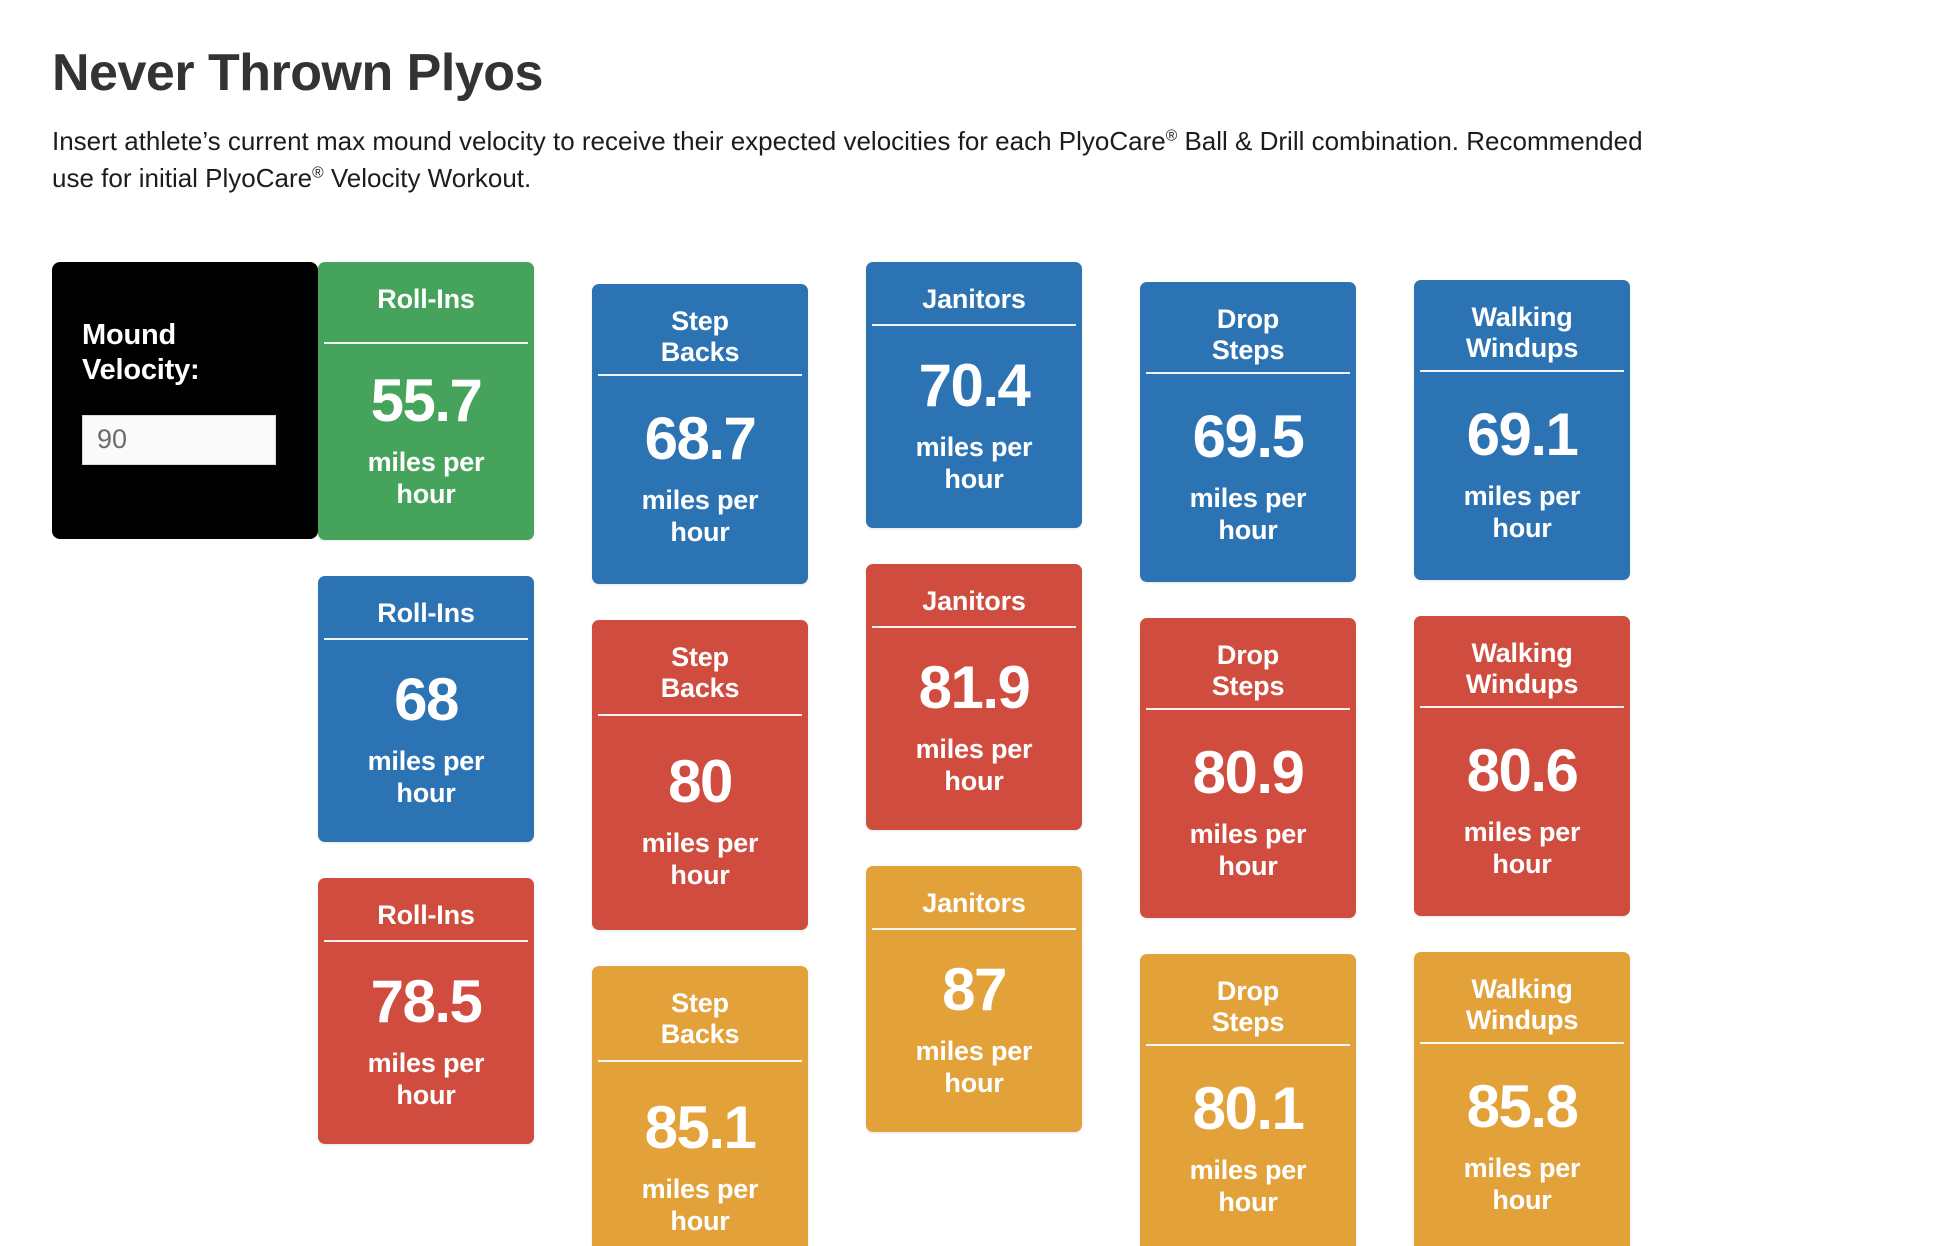 This screenshot has width=1934, height=1246. I want to click on card-velocity-value: 55.7, so click(426, 401).